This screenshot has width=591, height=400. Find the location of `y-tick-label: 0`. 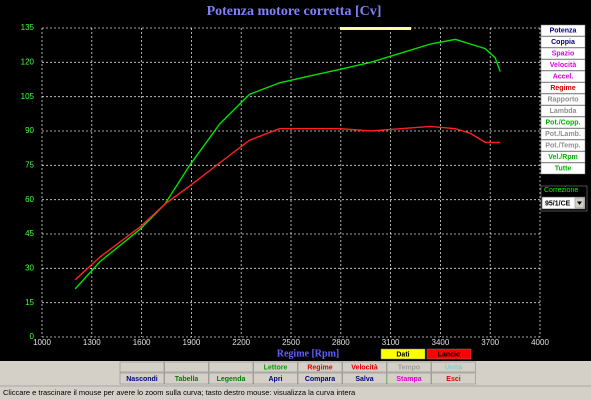

y-tick-label: 0 is located at coordinates (32, 336).